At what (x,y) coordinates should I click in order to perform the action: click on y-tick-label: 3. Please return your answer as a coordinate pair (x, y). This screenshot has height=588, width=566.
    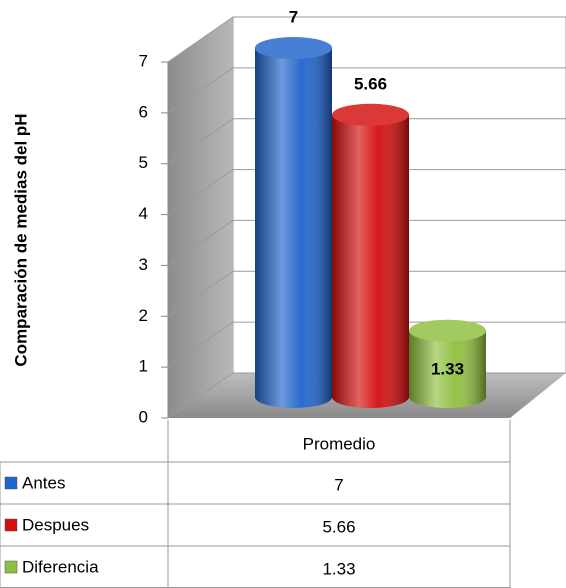
    Looking at the image, I should click on (143, 264).